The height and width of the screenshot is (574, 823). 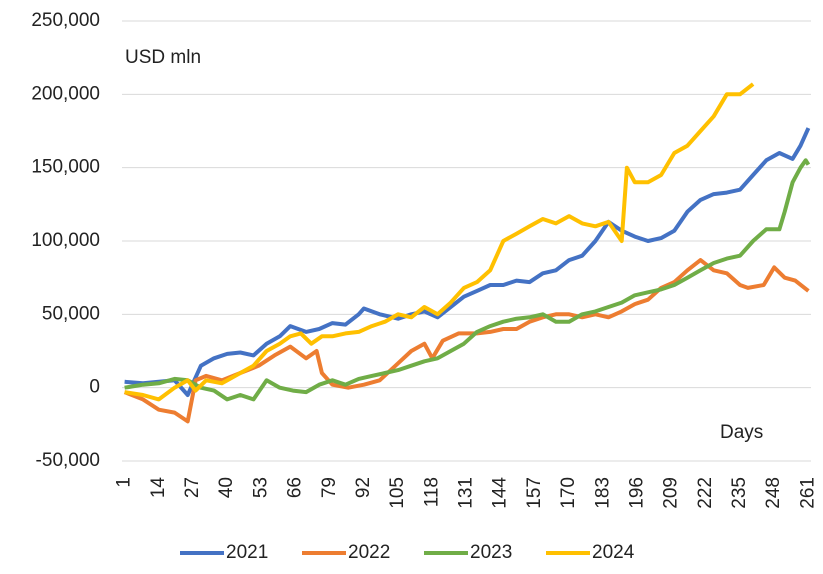 I want to click on x-tick-label: 14, so click(x=158, y=488).